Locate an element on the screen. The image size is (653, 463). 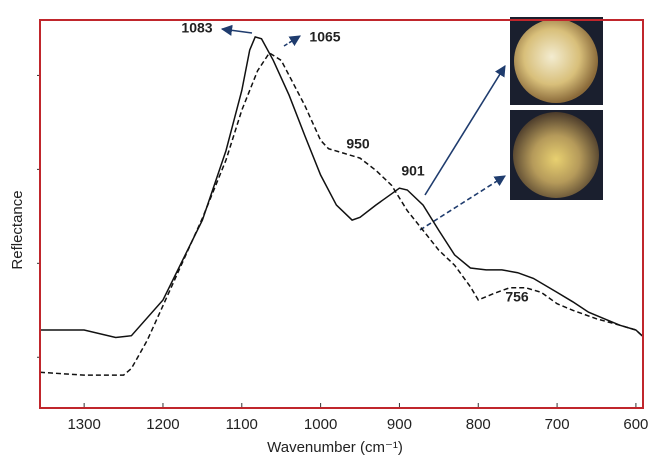
annotation: 1065 is located at coordinates (324, 37).